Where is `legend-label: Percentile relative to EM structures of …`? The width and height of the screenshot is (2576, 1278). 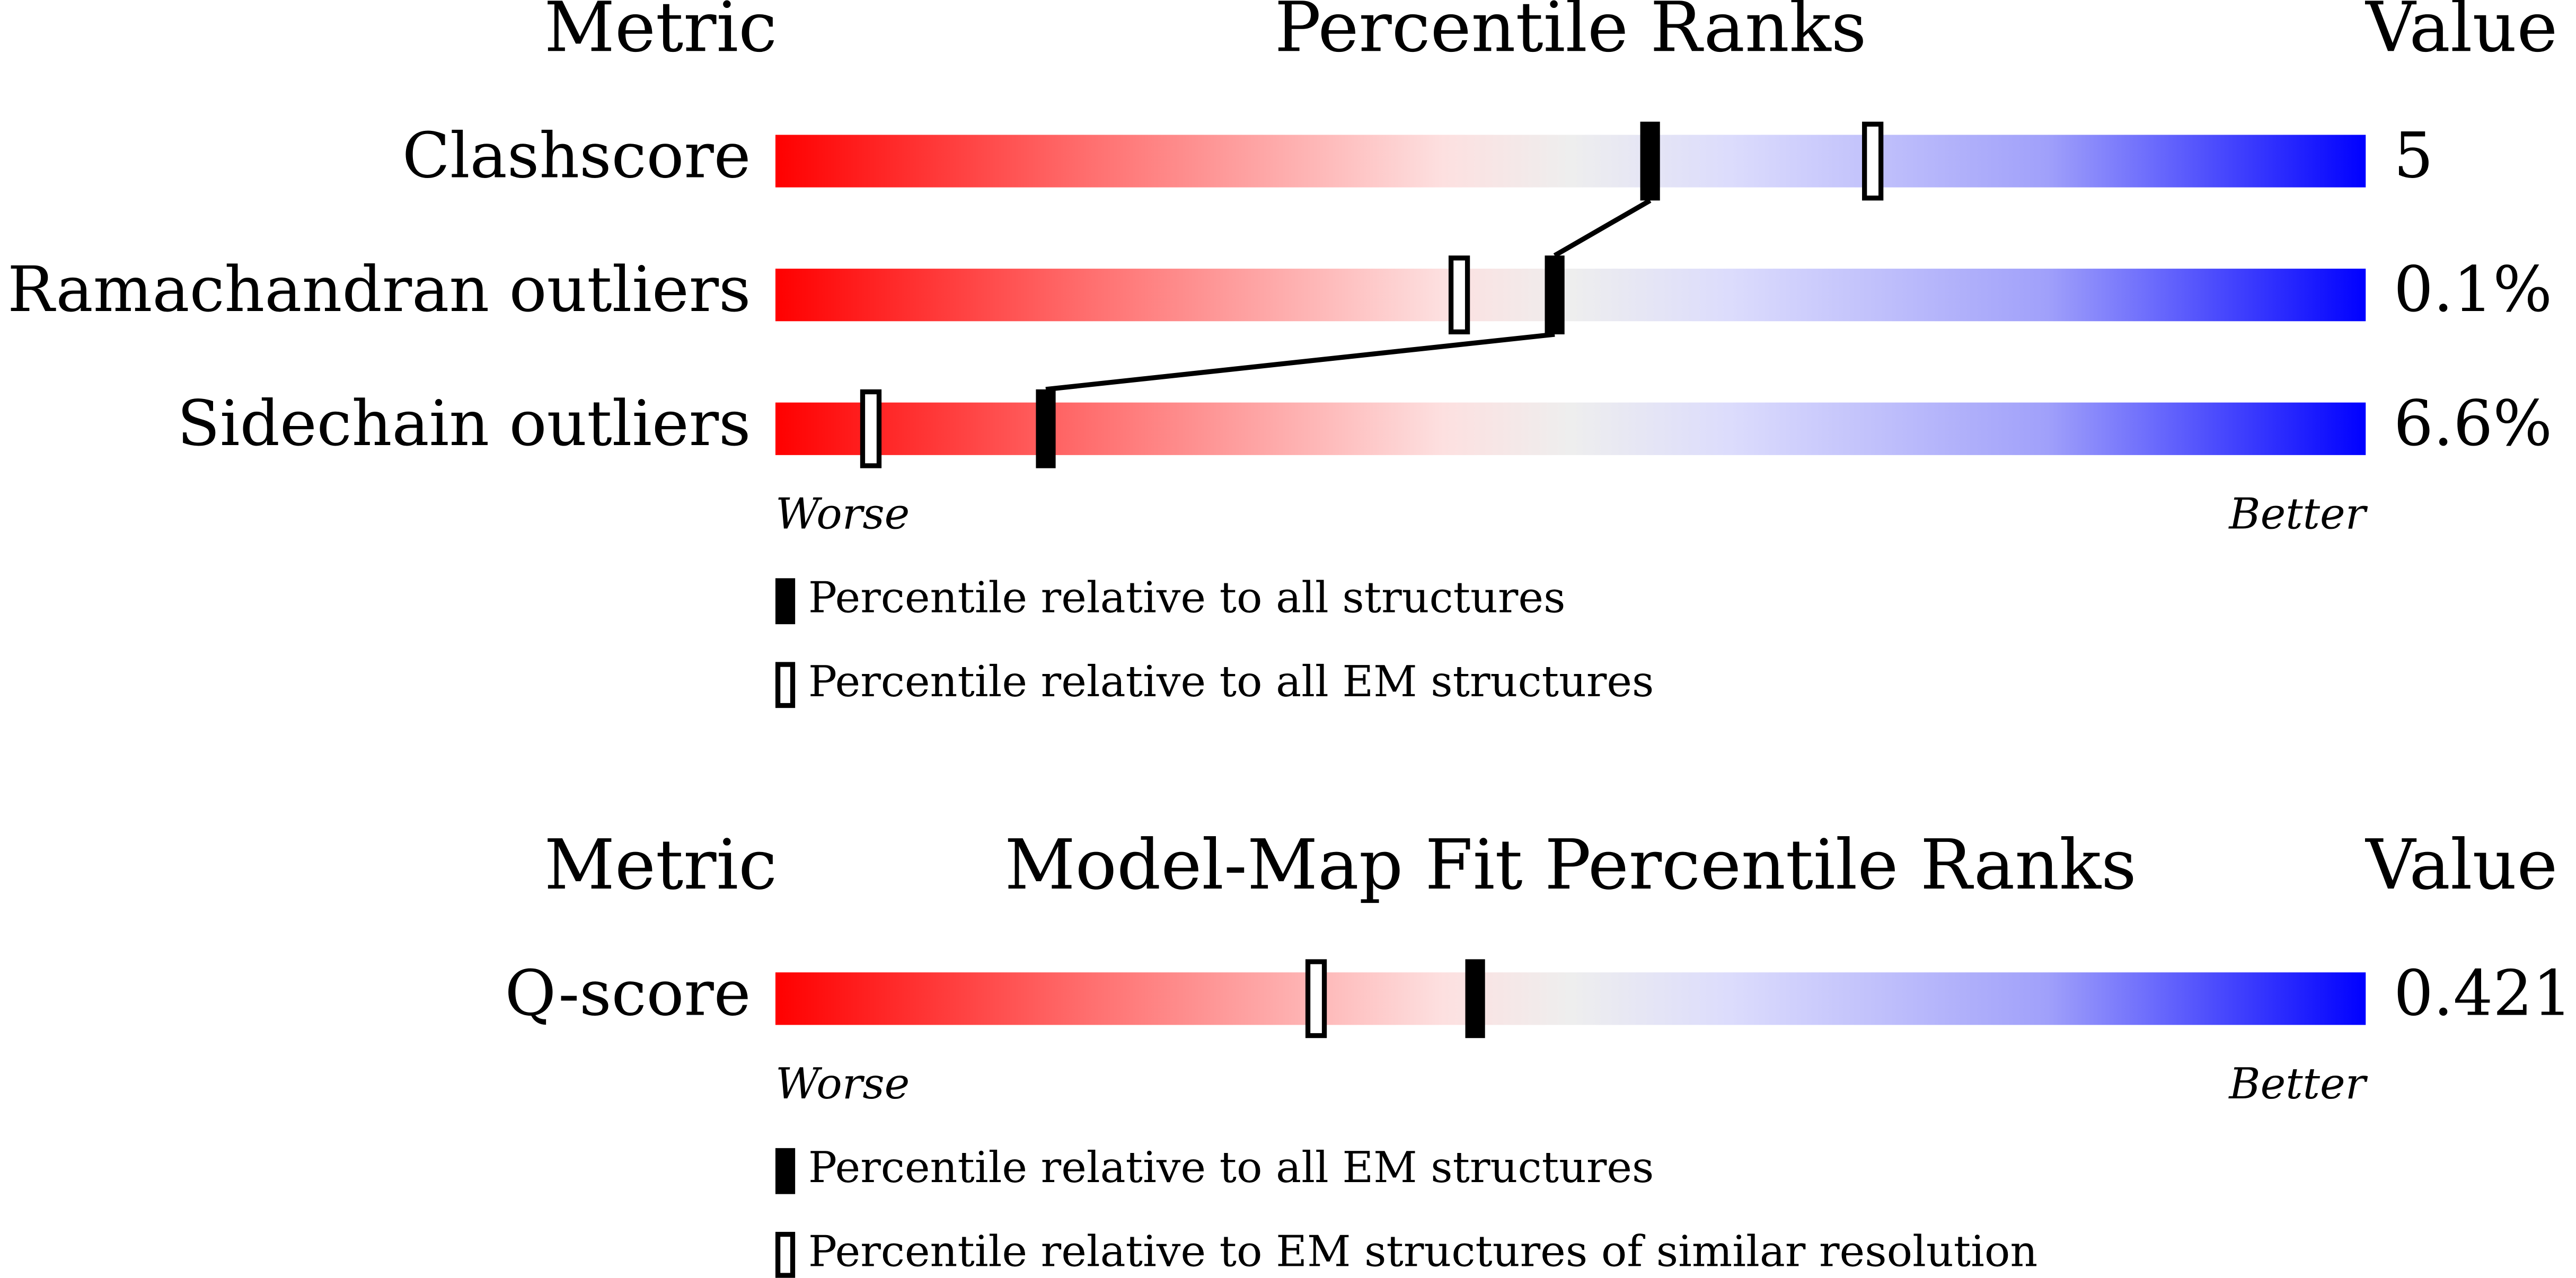
legend-label: Percentile relative to EM structures of … is located at coordinates (1422, 1251).